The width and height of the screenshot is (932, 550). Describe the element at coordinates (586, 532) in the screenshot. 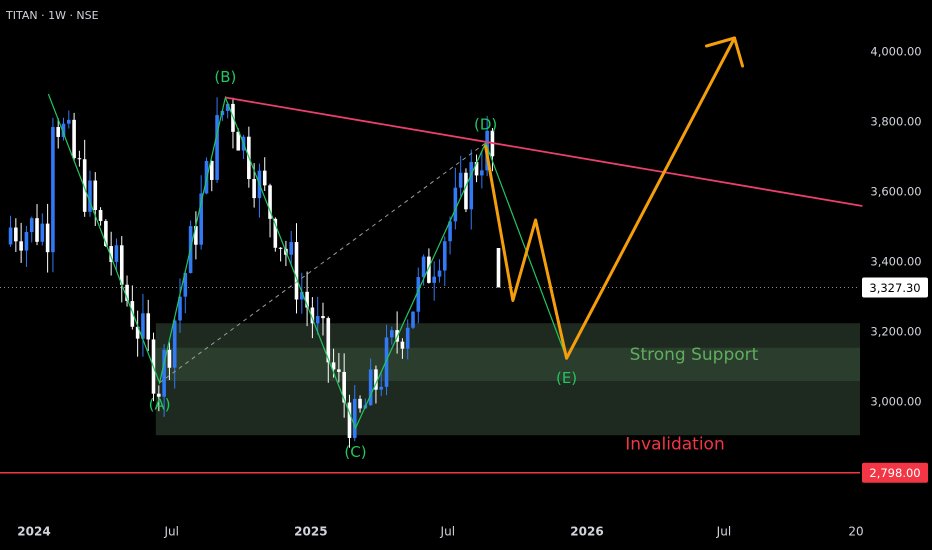

I see `x-tick-label: 2026` at that location.